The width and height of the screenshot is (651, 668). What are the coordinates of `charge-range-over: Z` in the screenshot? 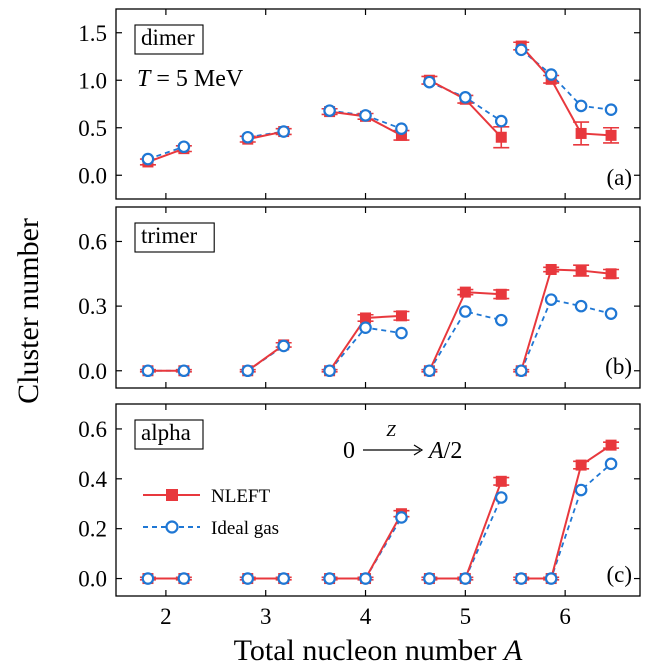 It's located at (391, 430).